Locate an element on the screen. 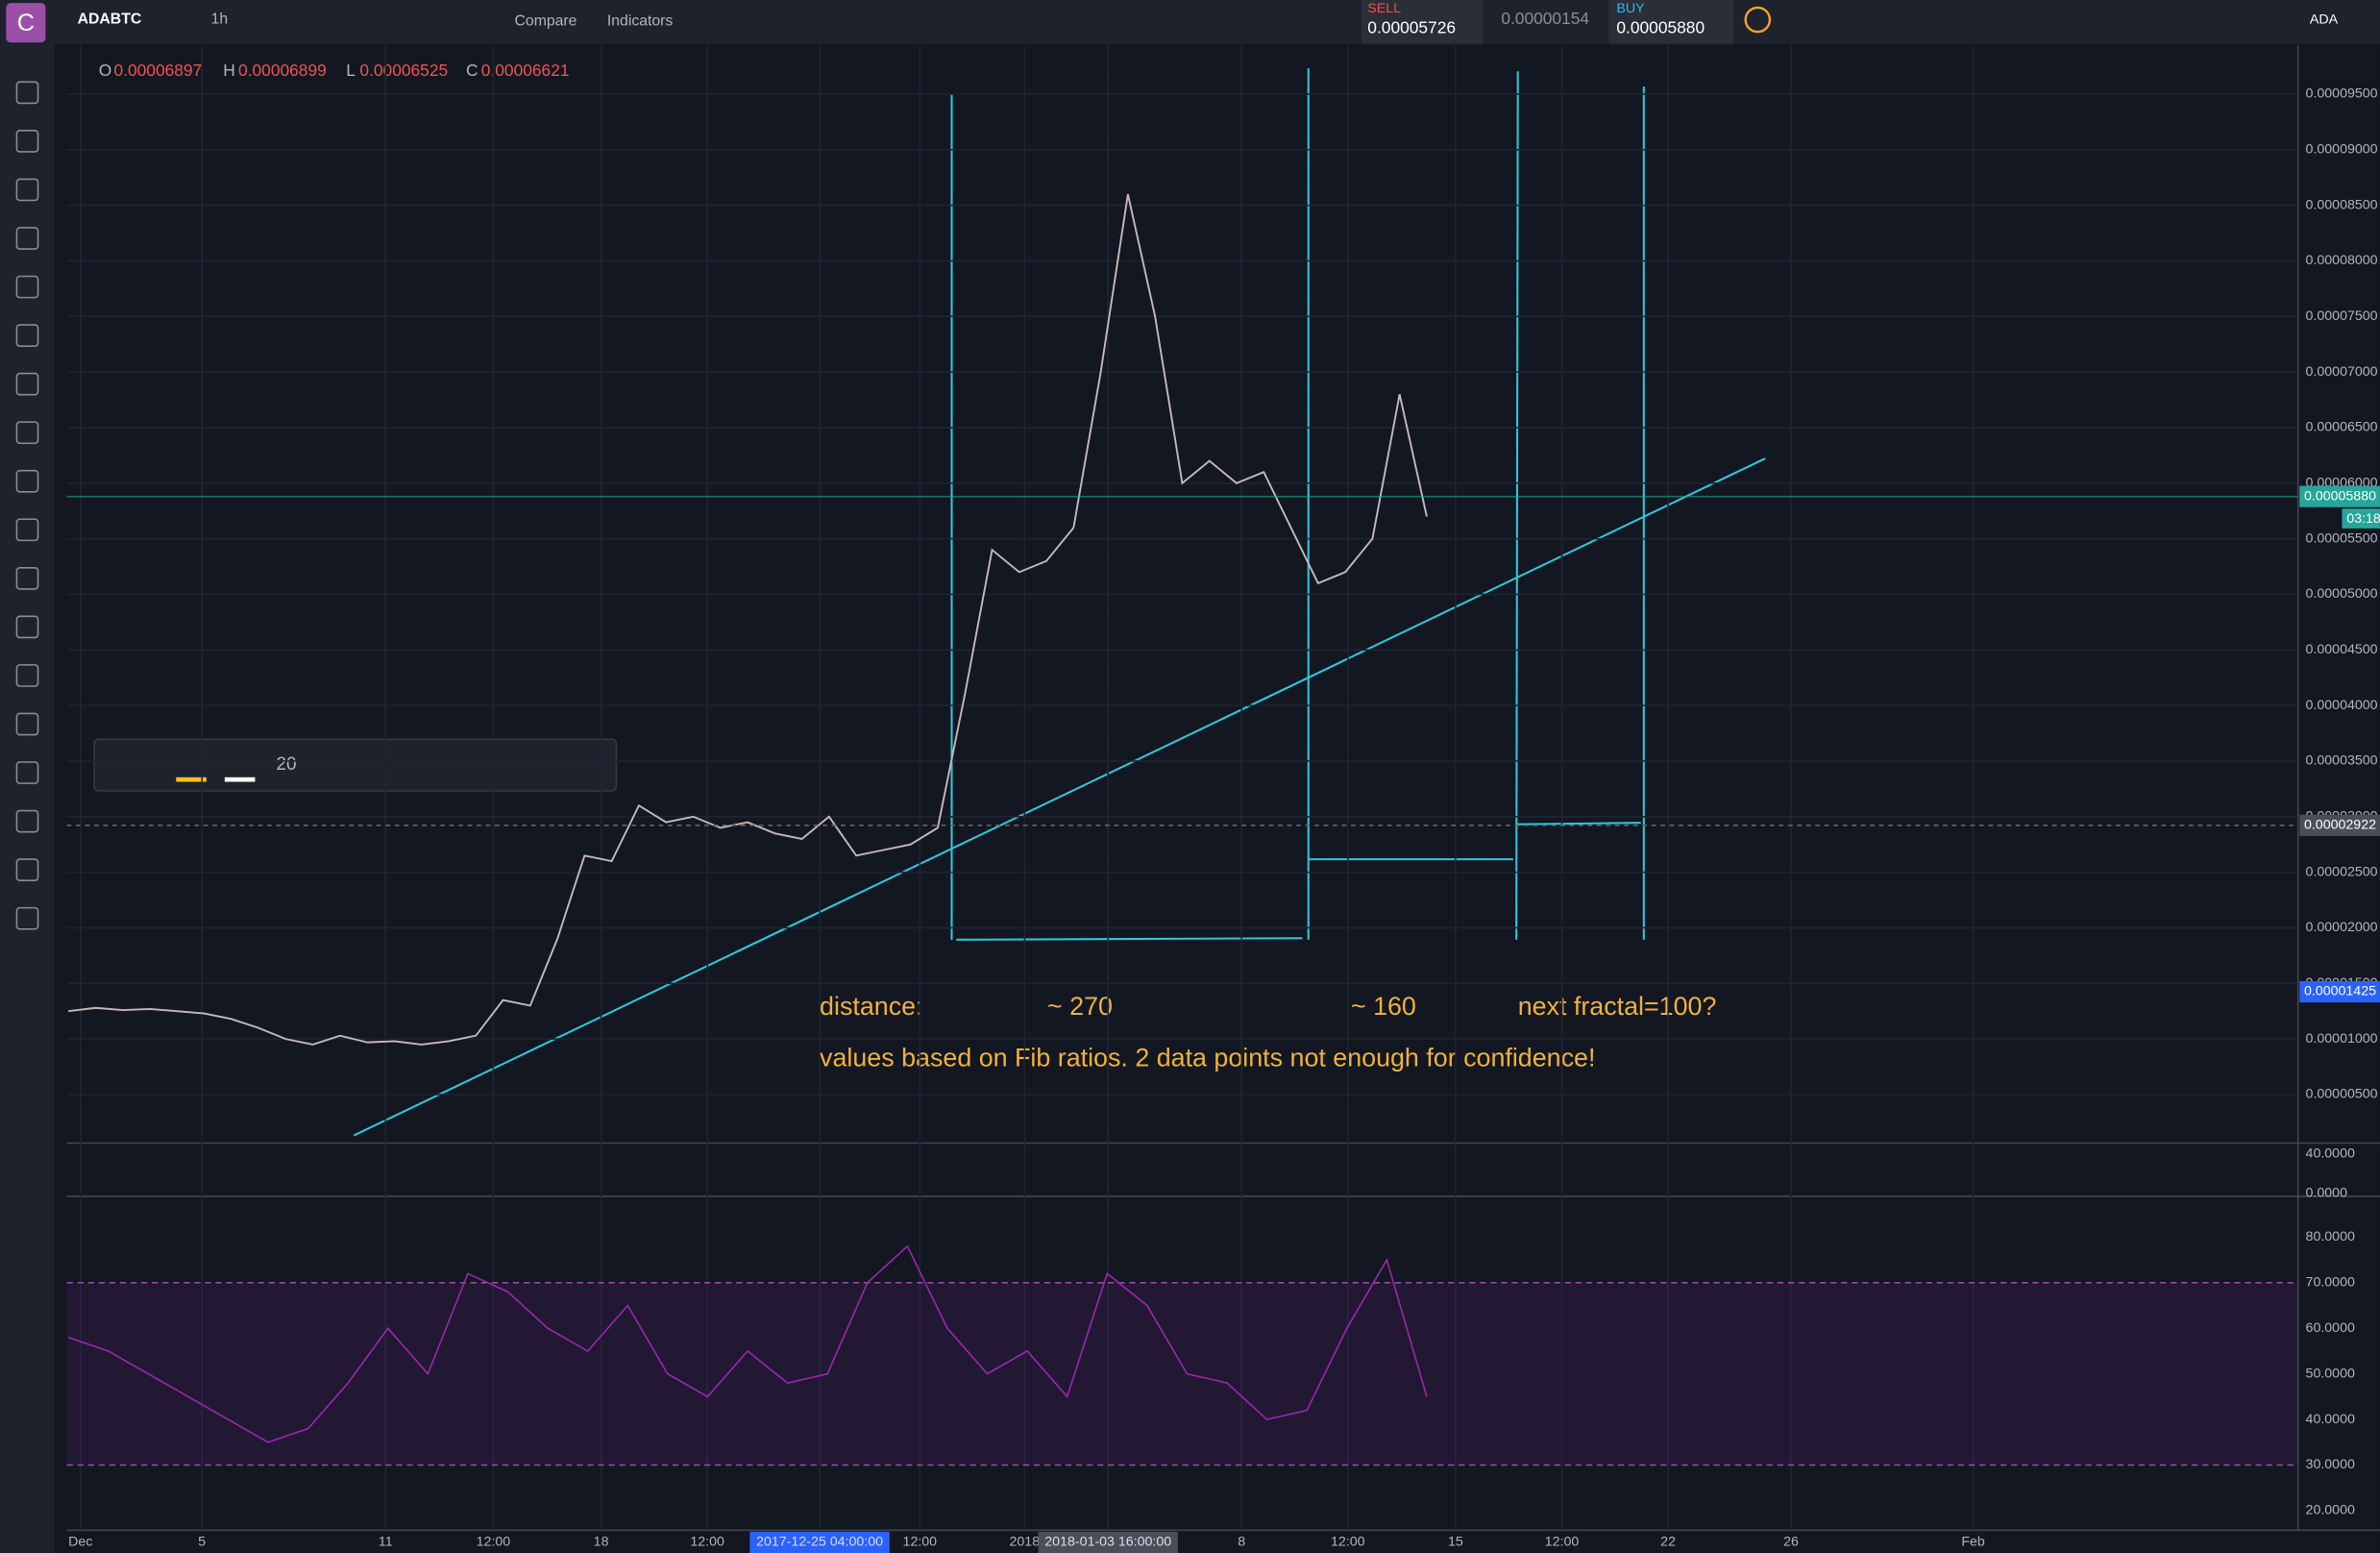  drawing-toolbar-bg is located at coordinates (355, 765).